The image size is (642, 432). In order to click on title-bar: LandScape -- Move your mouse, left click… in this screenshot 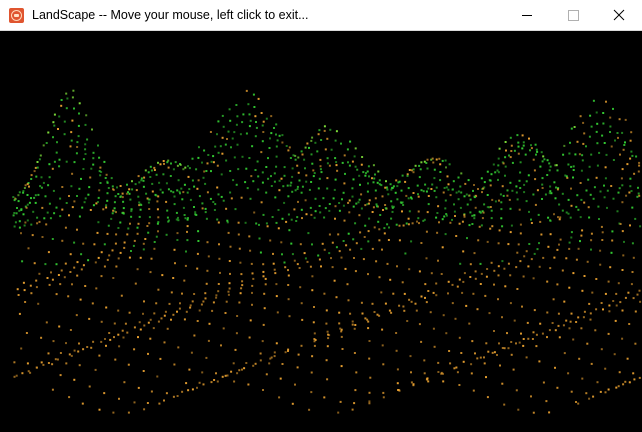, I will do `click(321, 15)`.